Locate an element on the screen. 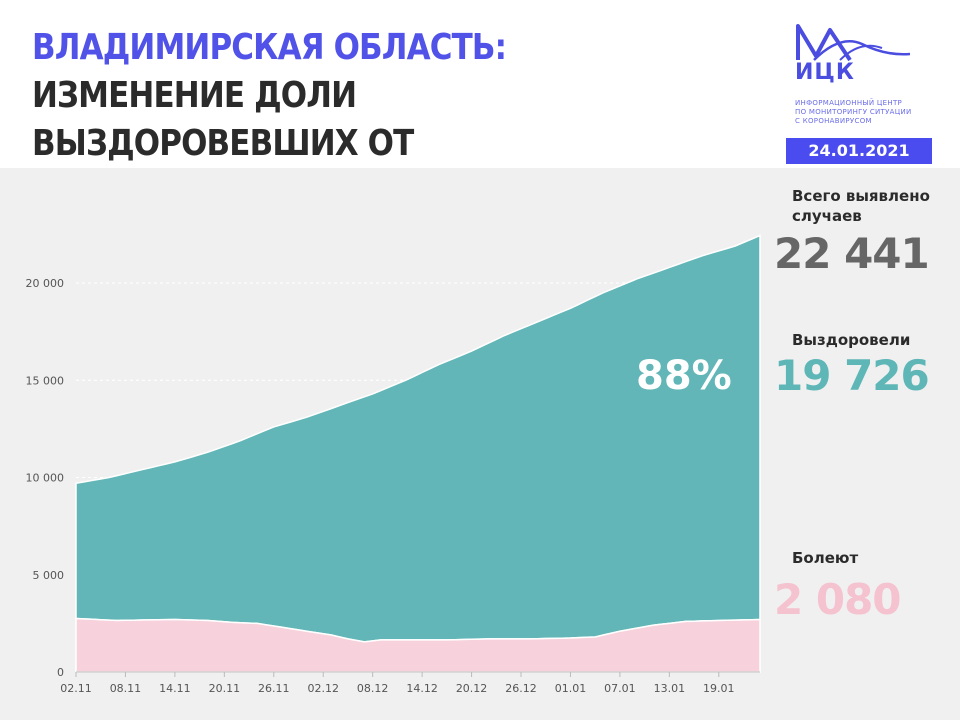 This screenshot has width=960, height=720. x-tick-label: 08.11 is located at coordinates (126, 688).